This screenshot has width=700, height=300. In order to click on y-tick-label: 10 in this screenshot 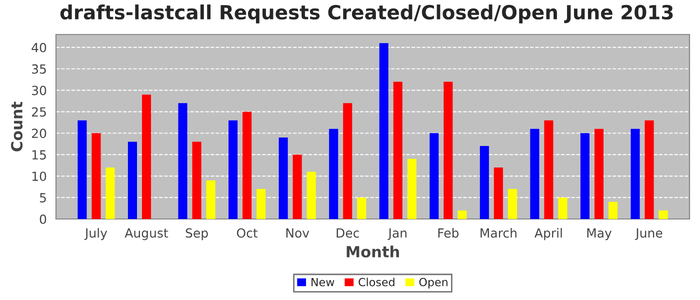, I will do `click(39, 177)`.